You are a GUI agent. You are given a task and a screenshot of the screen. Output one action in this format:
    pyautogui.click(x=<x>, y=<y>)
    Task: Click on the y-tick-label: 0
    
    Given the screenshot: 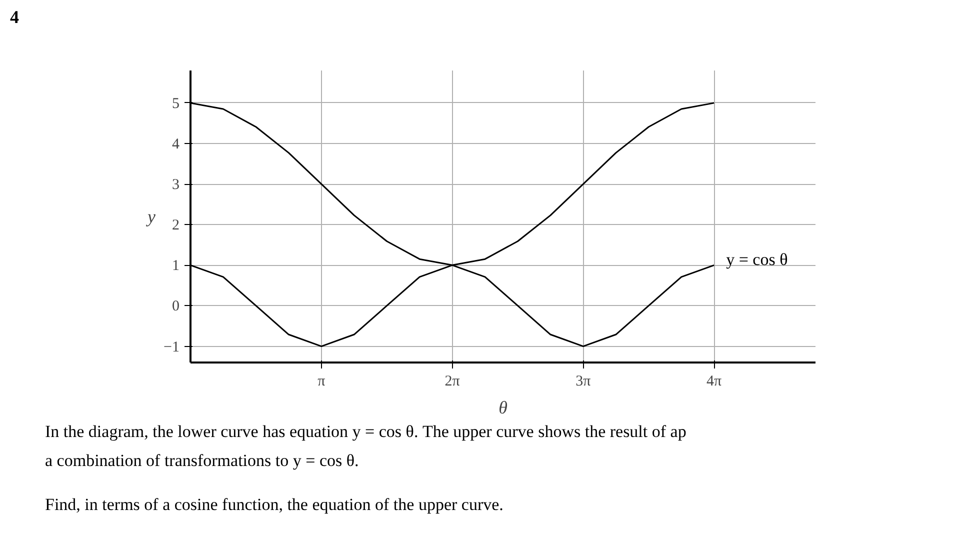 What is the action you would take?
    pyautogui.click(x=176, y=306)
    